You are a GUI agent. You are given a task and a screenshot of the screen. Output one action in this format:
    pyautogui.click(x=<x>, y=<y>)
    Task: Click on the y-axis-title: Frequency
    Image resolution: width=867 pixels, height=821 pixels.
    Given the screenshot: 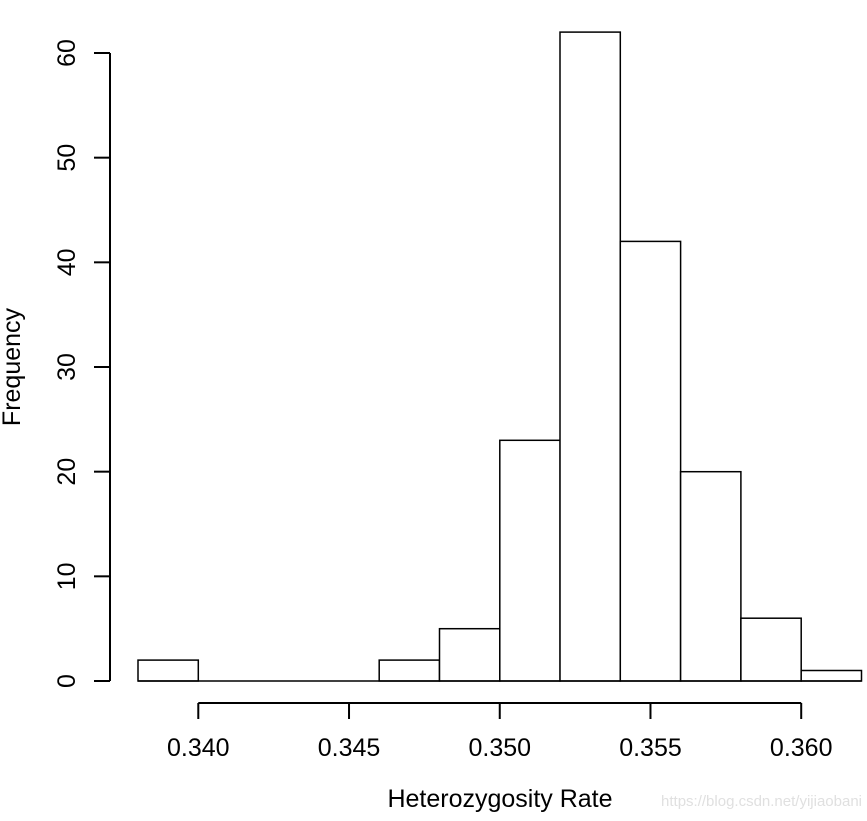 What is the action you would take?
    pyautogui.click(x=13, y=366)
    